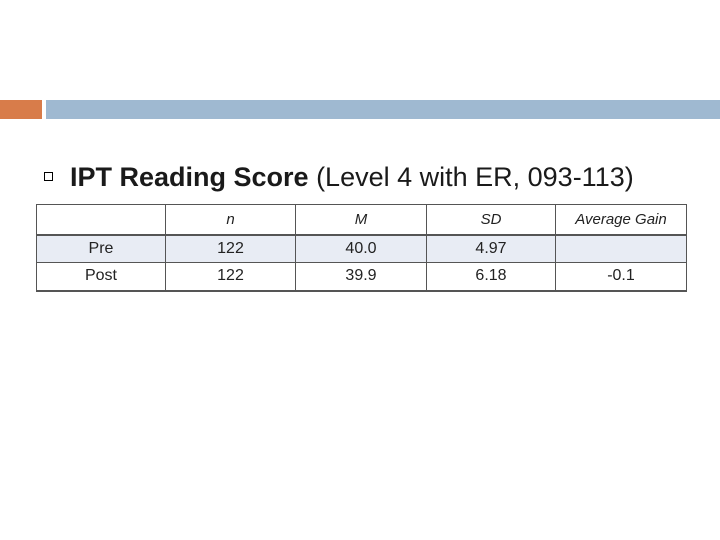 The image size is (720, 540). What do you see at coordinates (491, 220) in the screenshot?
I see `header-sd: SD` at bounding box center [491, 220].